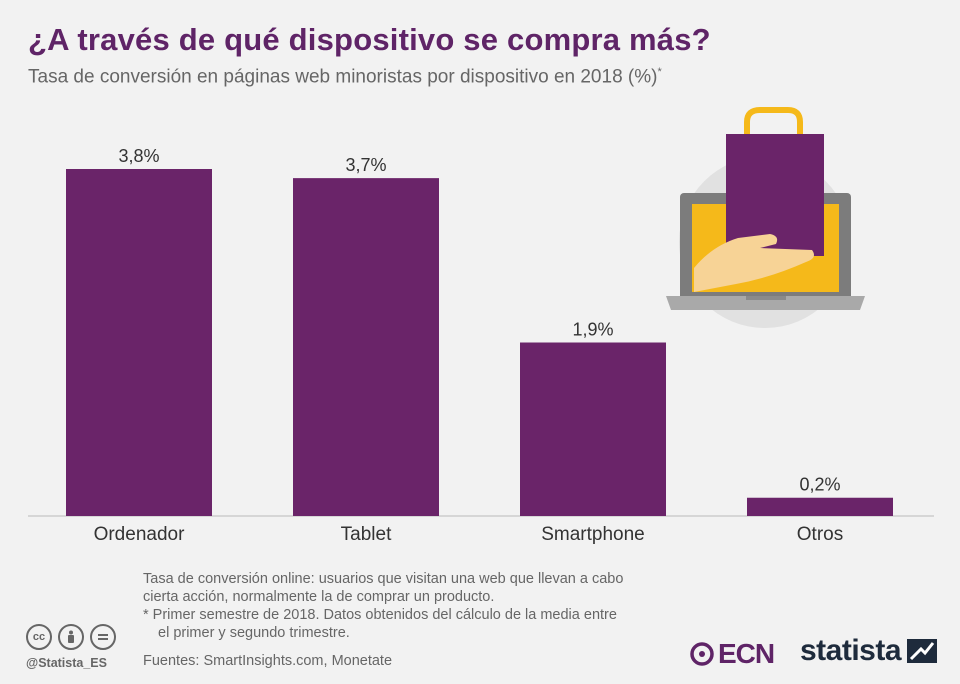 This screenshot has height=684, width=960. Describe the element at coordinates (66, 663) in the screenshot. I see `statista-handle: @Statista_ES` at that location.